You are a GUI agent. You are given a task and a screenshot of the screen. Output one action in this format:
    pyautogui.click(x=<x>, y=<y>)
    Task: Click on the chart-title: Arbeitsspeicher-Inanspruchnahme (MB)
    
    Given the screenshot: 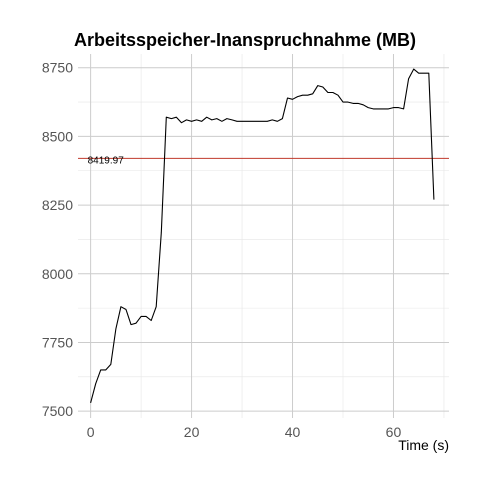 What is the action you would take?
    pyautogui.click(x=245, y=40)
    